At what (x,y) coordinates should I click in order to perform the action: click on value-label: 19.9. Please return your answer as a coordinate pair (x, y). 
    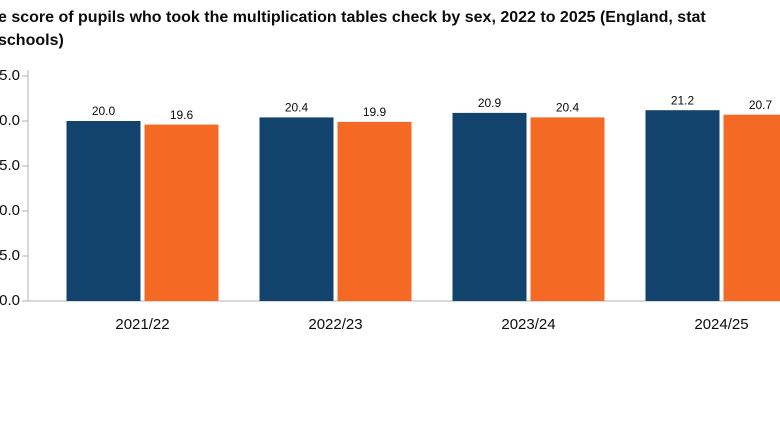
    Looking at the image, I should click on (375, 112).